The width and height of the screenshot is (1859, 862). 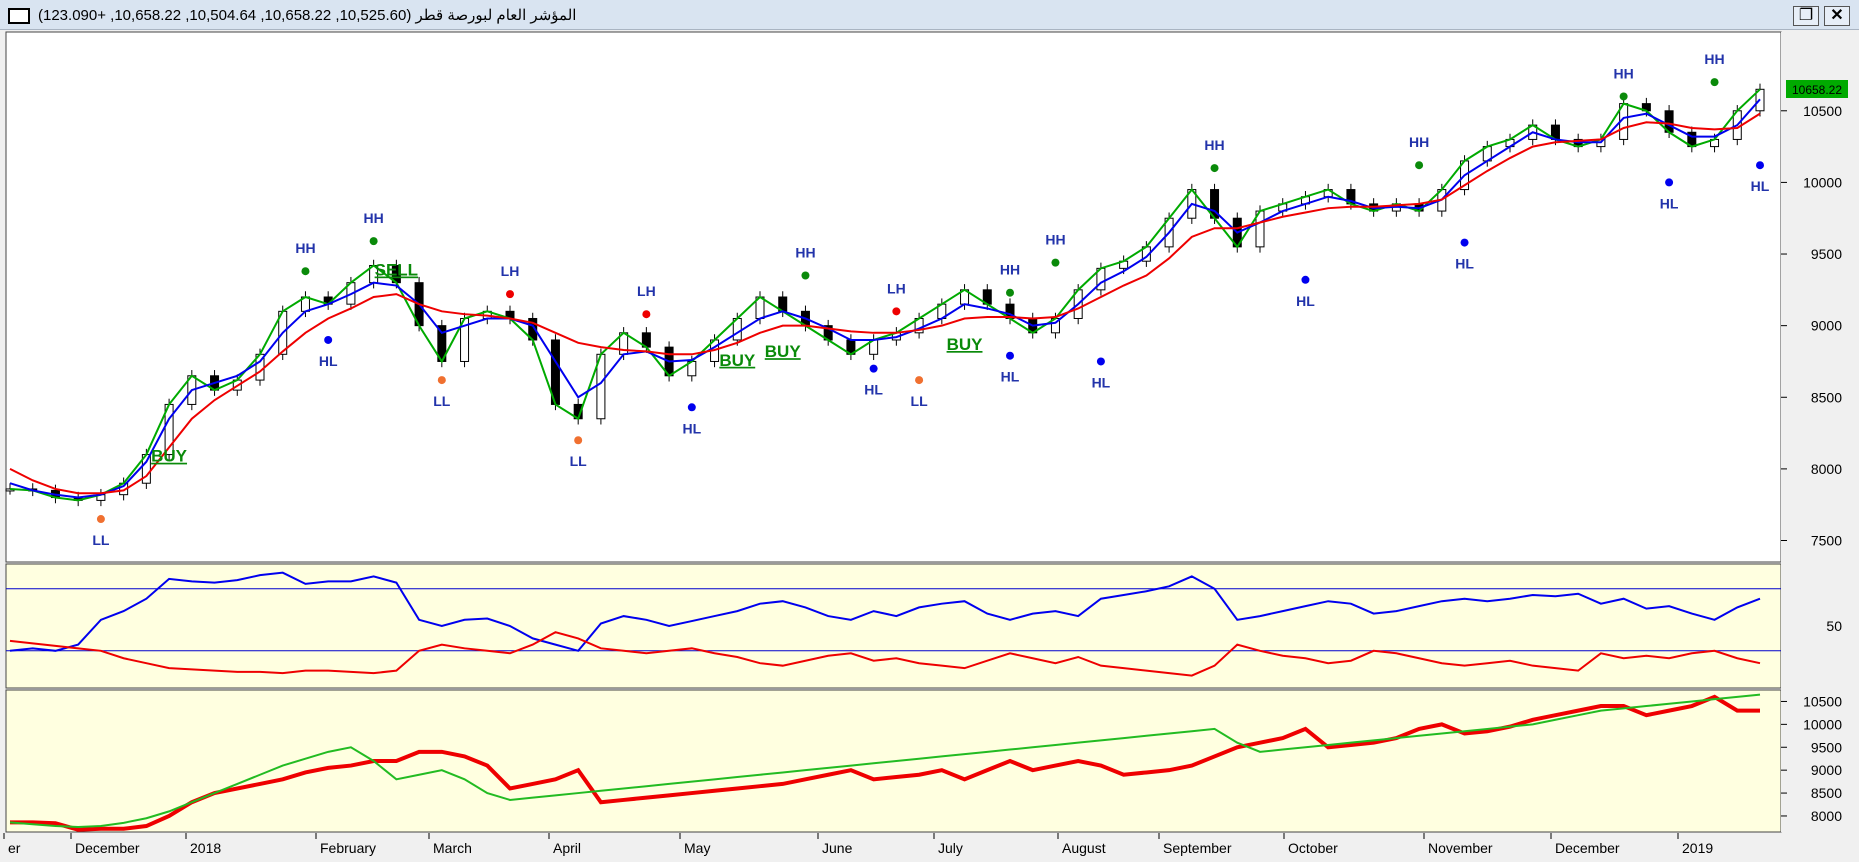 I want to click on last-price-label: 10658.22, so click(x=1817, y=90).